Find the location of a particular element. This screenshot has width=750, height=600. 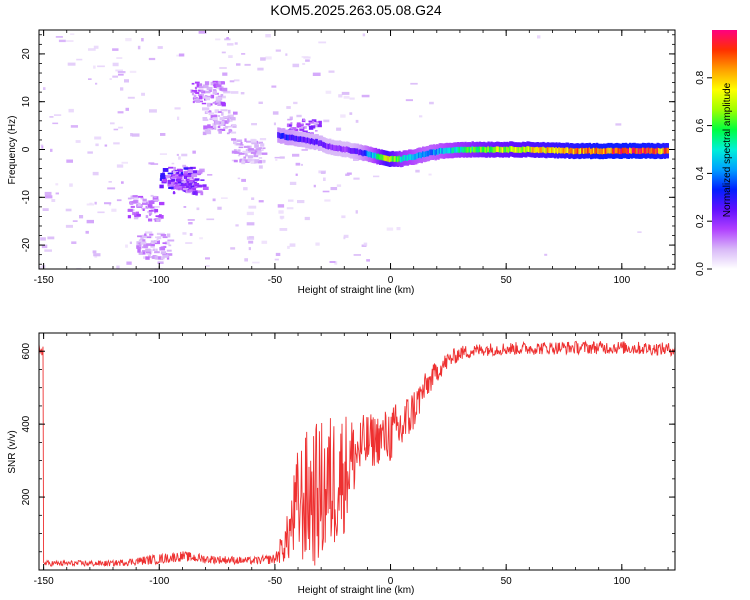

spectrogram-ylabel: Frequency (Hz) is located at coordinates (12, 150).